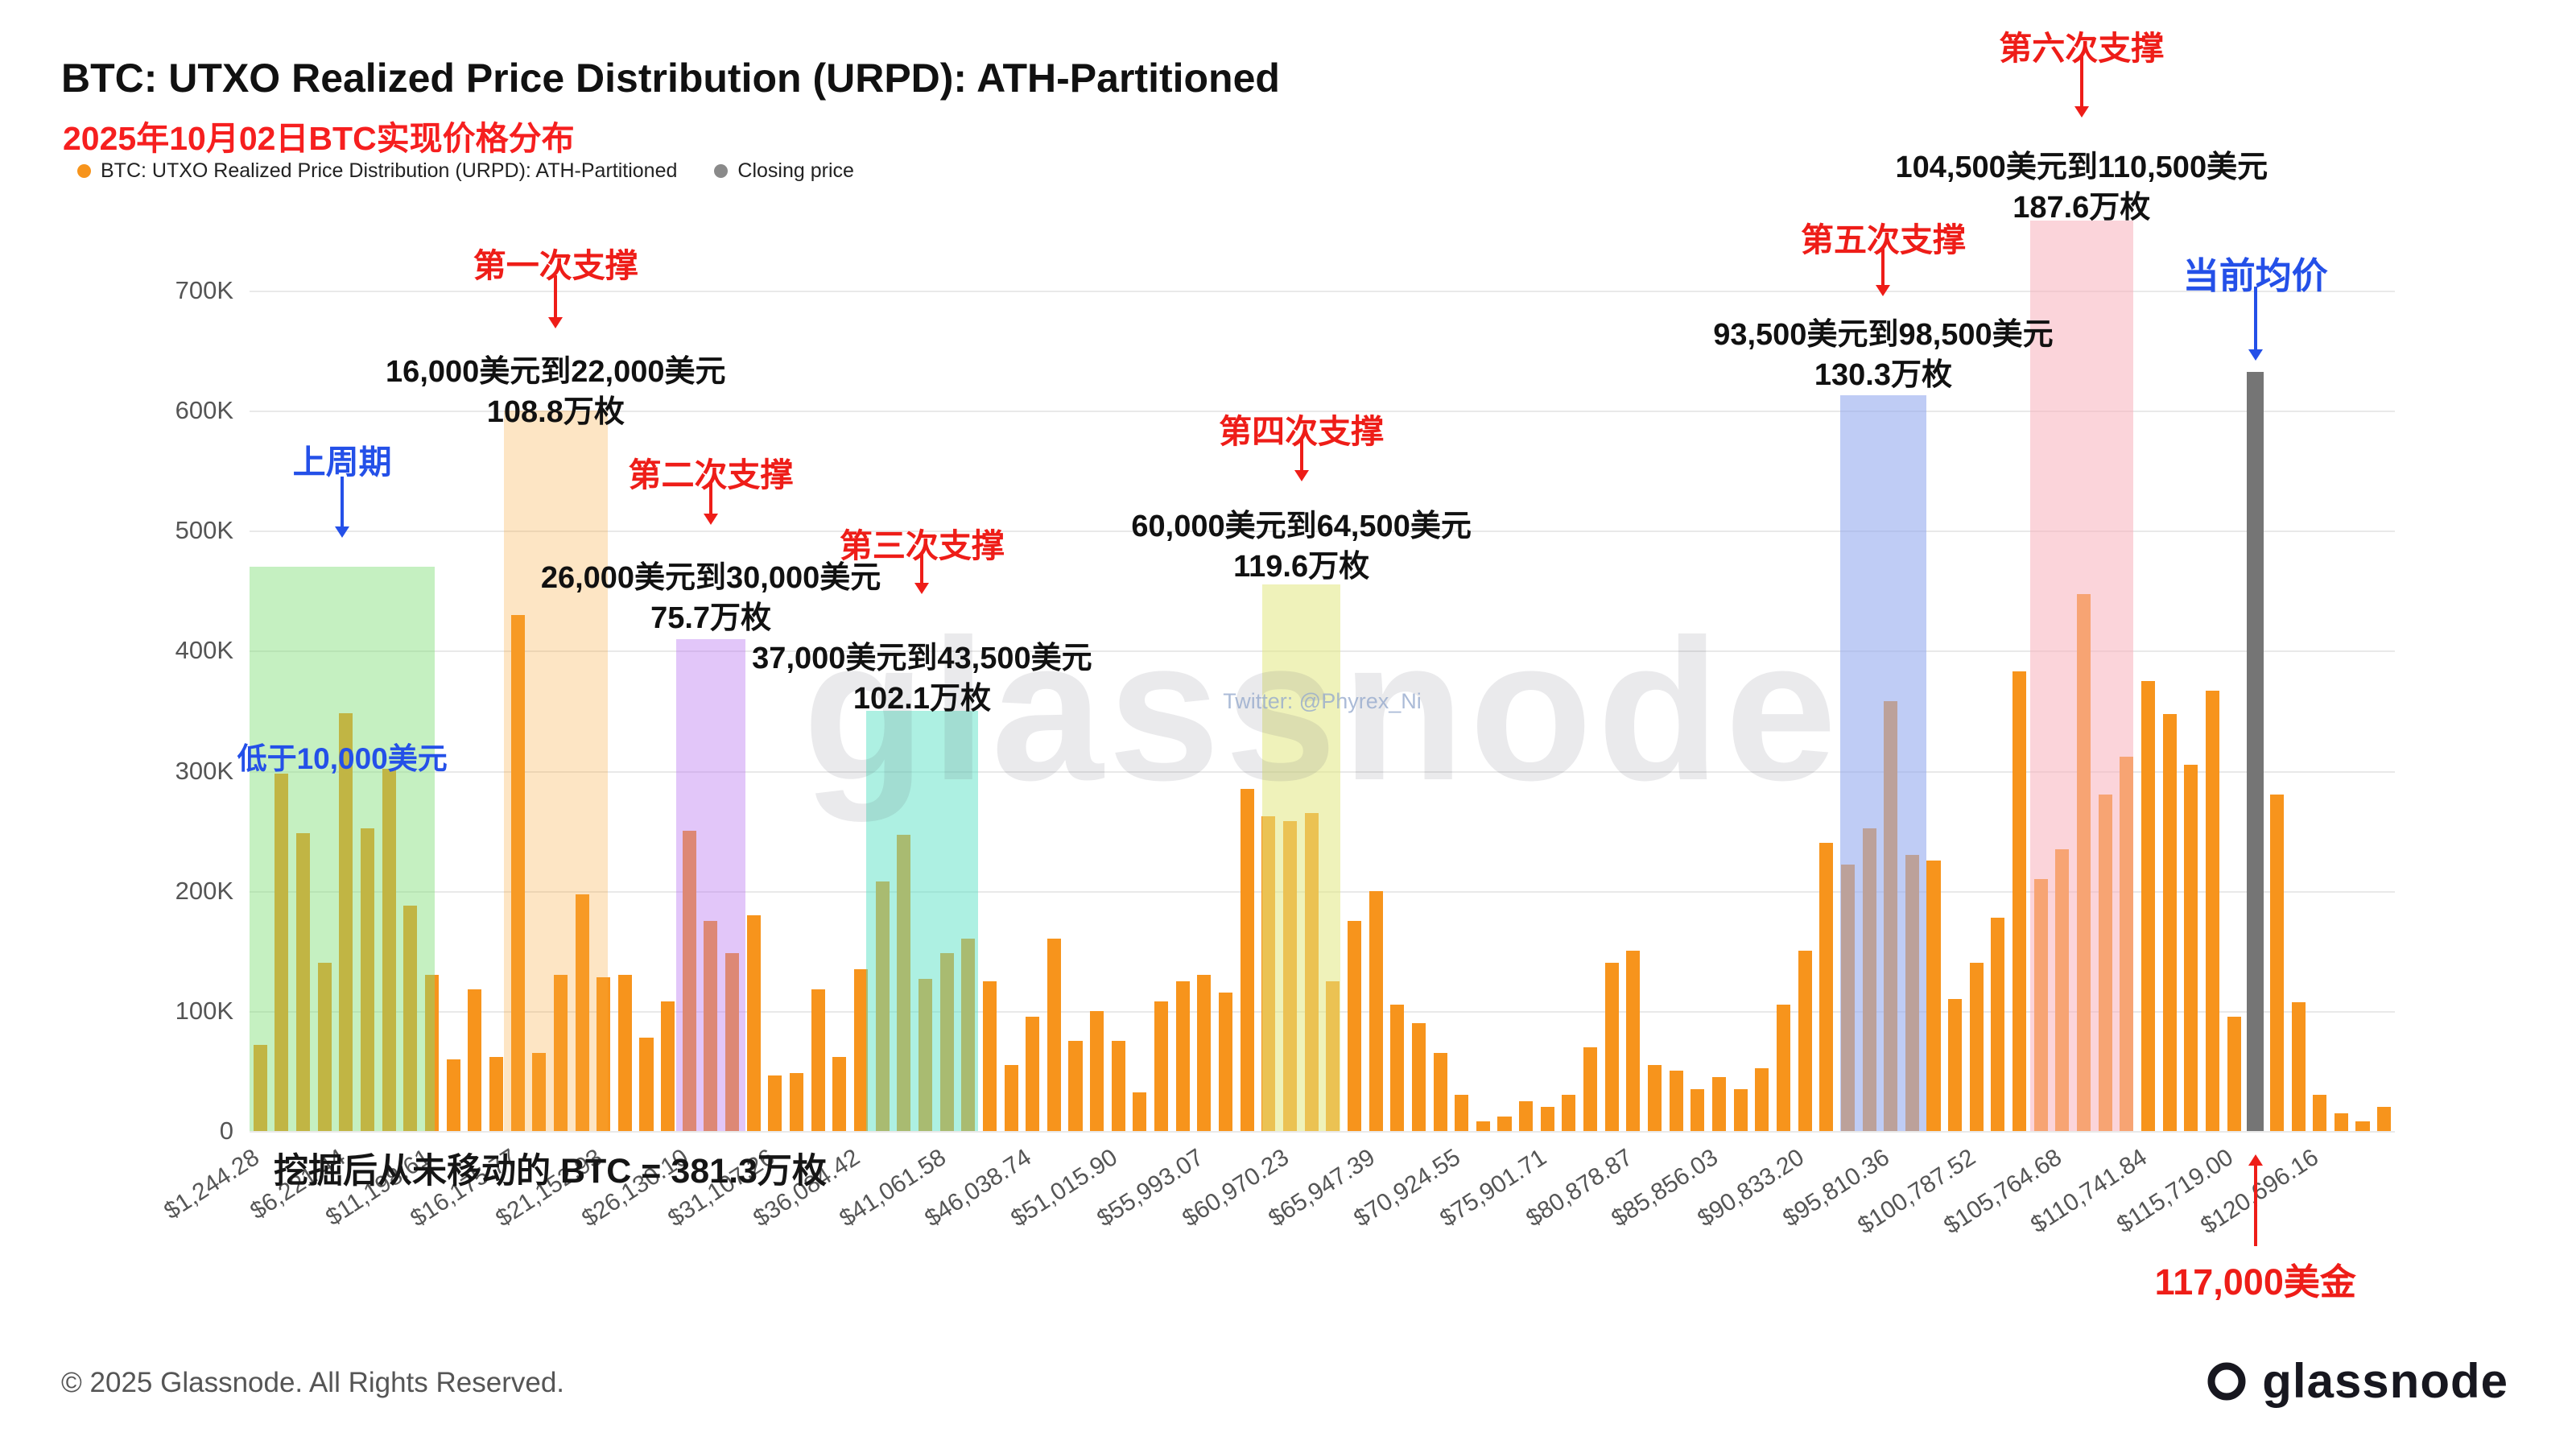  Describe the element at coordinates (313, 1382) in the screenshot. I see `copyright-text: © 2025 Glassnode. All Rights Reserved.` at that location.